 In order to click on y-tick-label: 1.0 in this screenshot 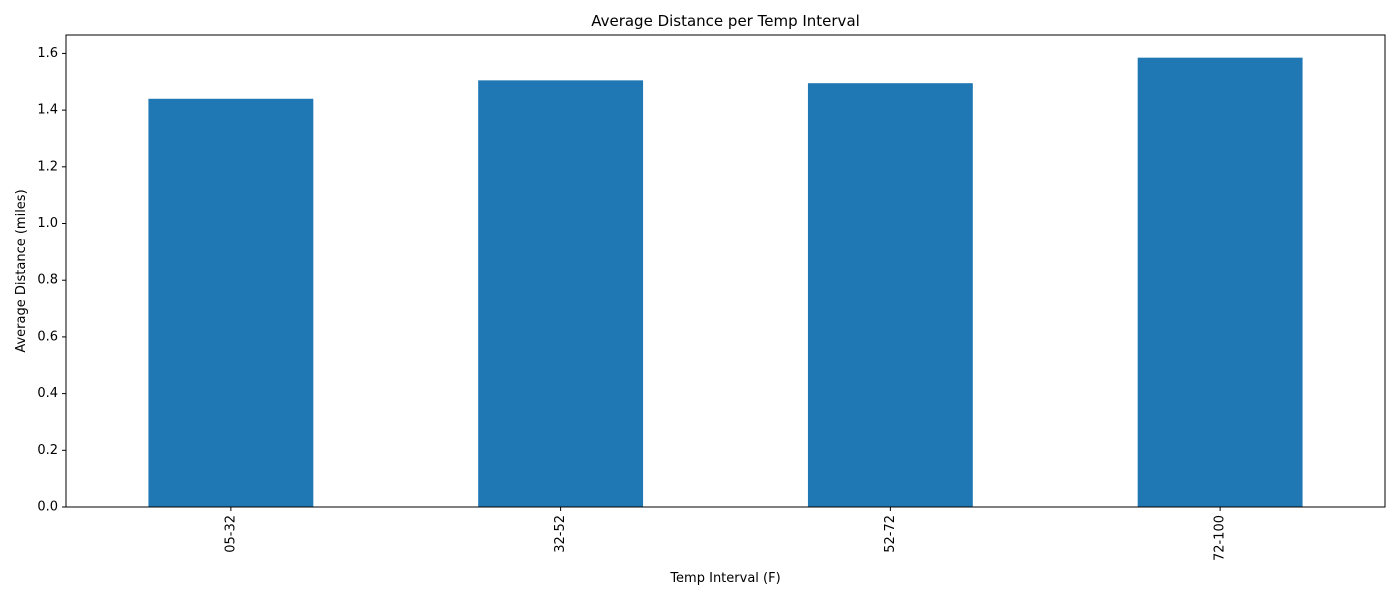, I will do `click(47, 223)`.